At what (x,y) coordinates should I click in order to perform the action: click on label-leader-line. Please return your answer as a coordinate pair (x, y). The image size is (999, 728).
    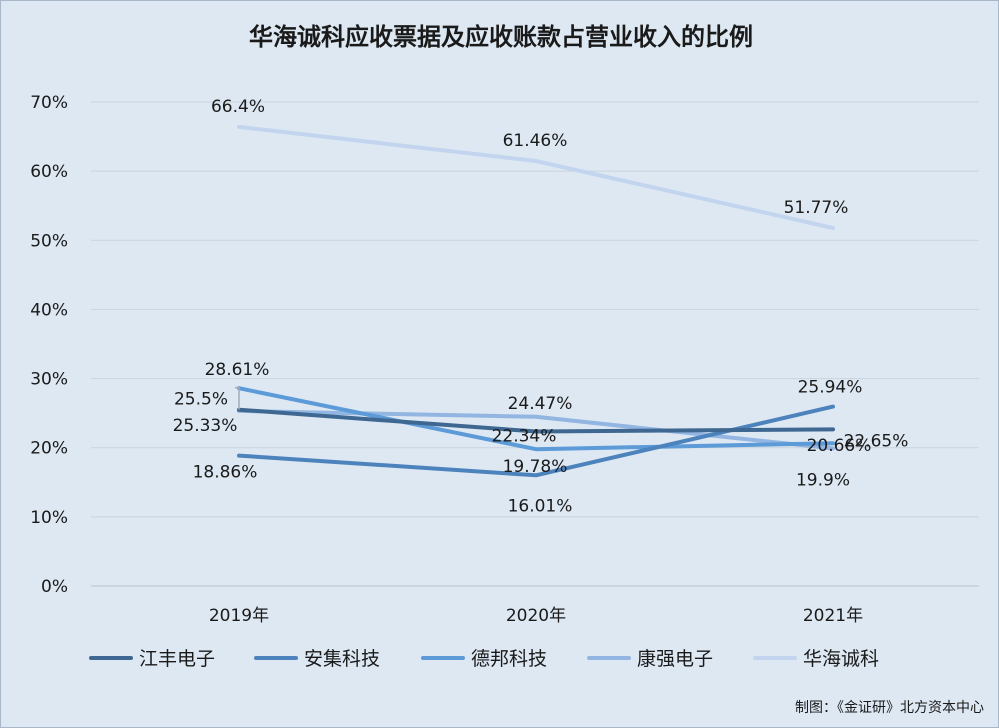
    Looking at the image, I should click on (237, 398).